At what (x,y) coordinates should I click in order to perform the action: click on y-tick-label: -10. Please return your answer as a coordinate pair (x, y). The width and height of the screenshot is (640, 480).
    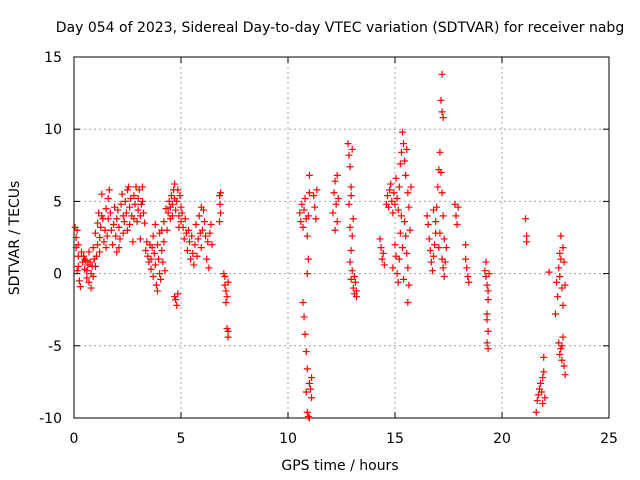
    Looking at the image, I should click on (50, 419).